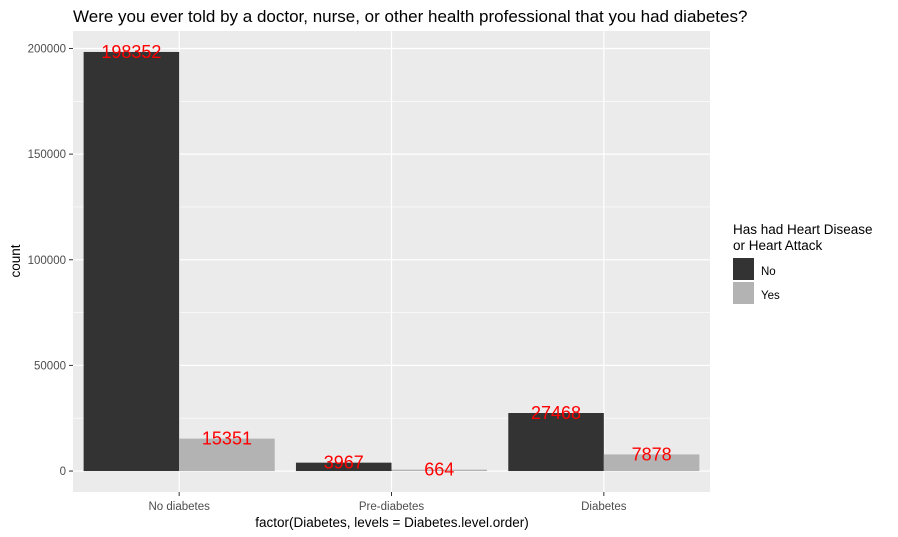 Image resolution: width=898 pixels, height=537 pixels. What do you see at coordinates (227, 439) in the screenshot?
I see `data-label-yes-no-diabetes: 15351` at bounding box center [227, 439].